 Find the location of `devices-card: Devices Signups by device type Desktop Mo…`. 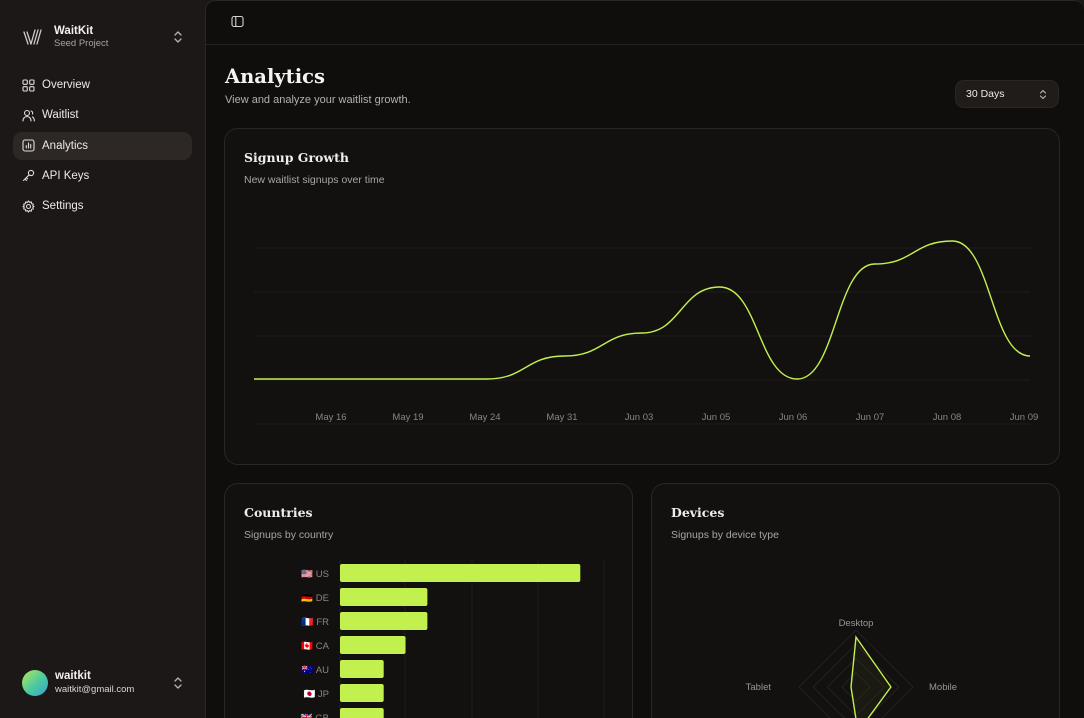

devices-card: Devices Signups by device type Desktop Mo… is located at coordinates (855, 600).